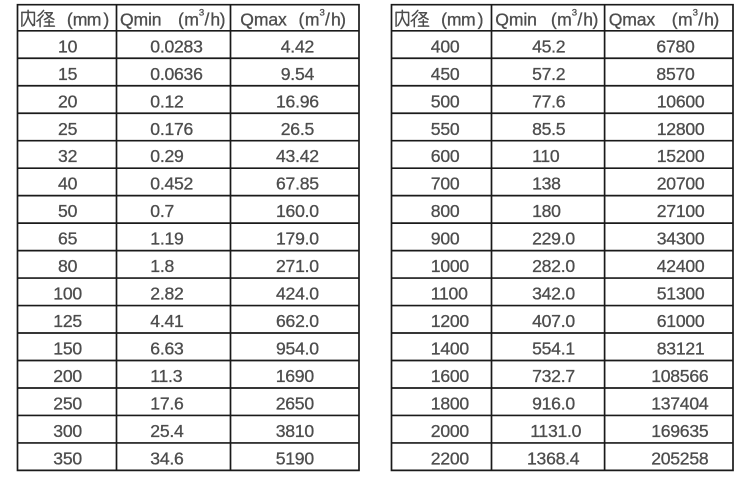 The width and height of the screenshot is (750, 483). I want to click on svg-text: 10600, so click(681, 101).